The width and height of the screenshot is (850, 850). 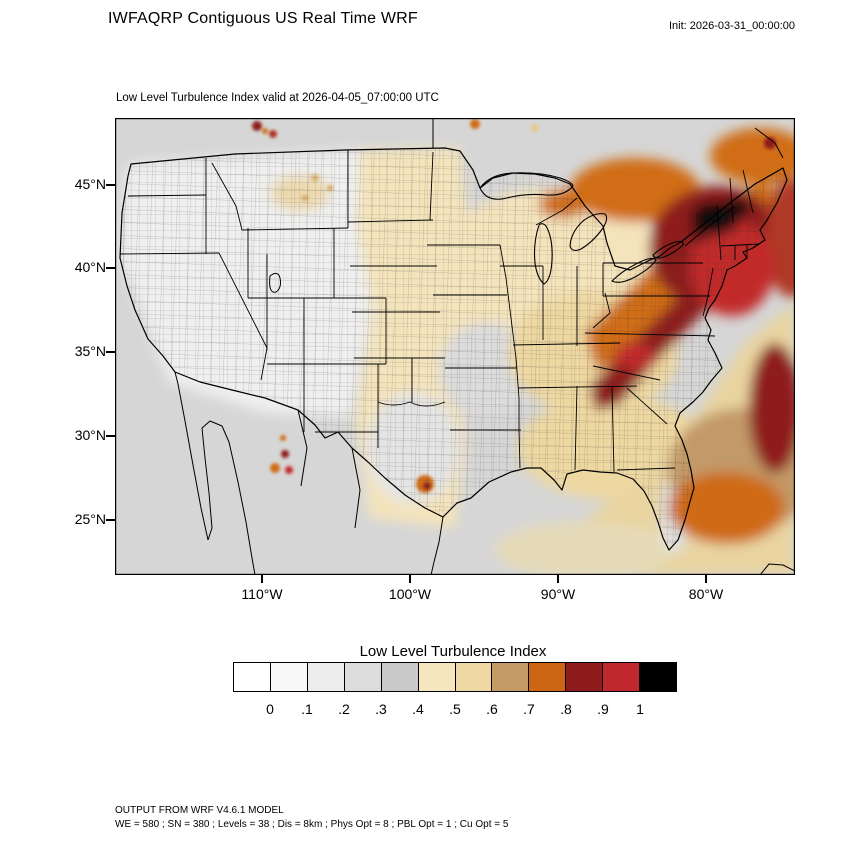 I want to click on colorbar, so click(x=455, y=677).